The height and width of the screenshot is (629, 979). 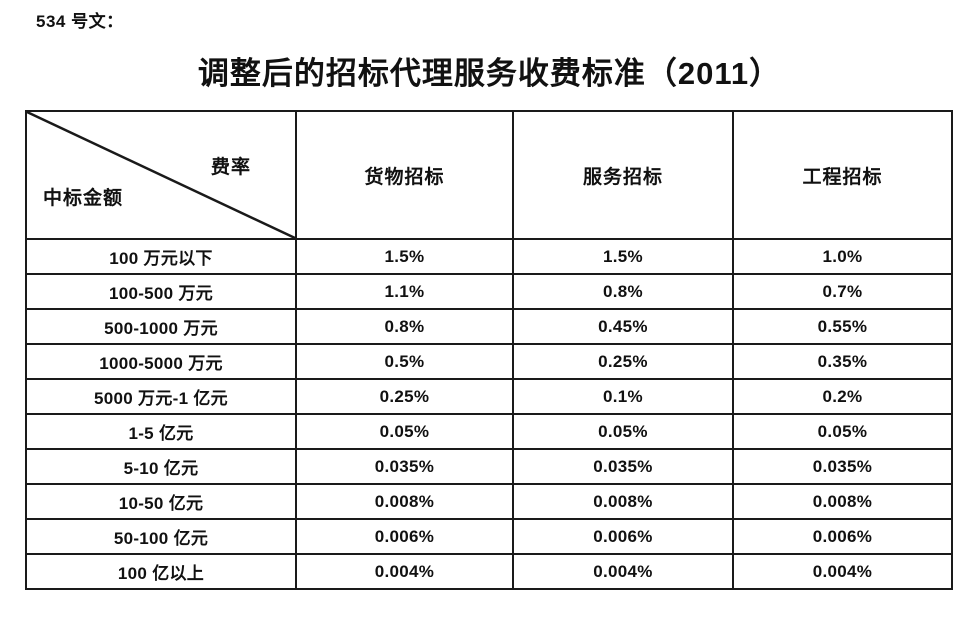 I want to click on corner-label-bid-amount: 中标金额, so click(x=83, y=198).